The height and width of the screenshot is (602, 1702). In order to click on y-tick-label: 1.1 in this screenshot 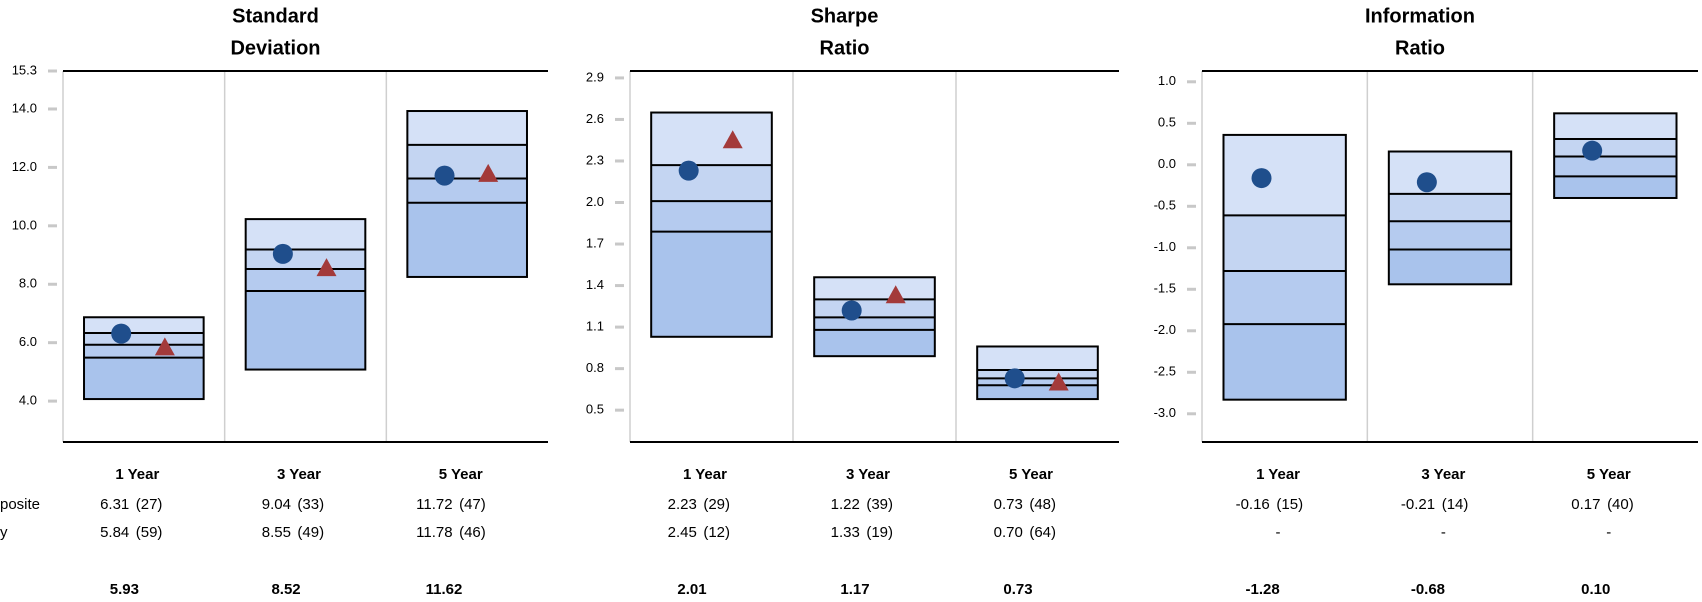, I will do `click(595, 326)`.